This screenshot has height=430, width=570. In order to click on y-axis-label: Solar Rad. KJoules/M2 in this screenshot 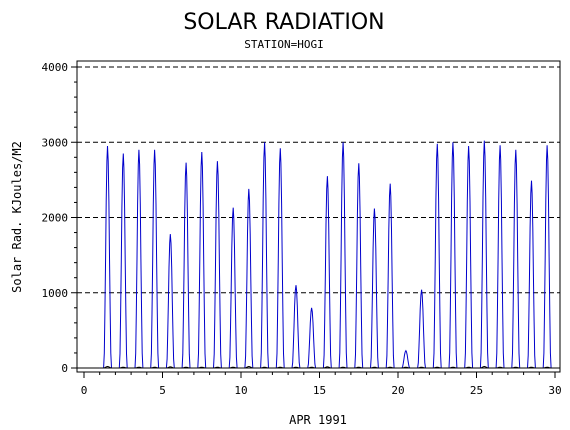, I will do `click(17, 217)`.